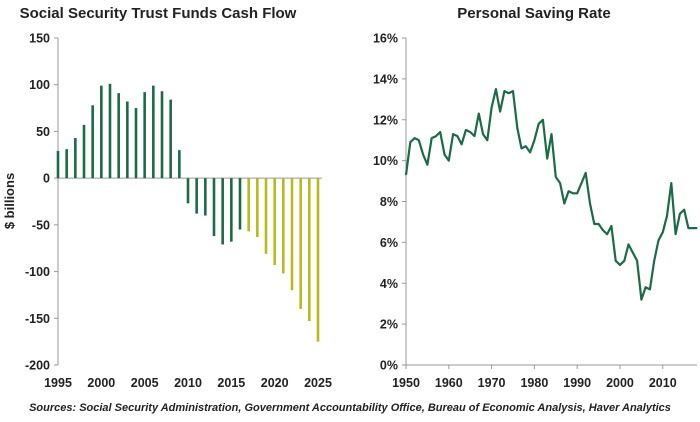 The width and height of the screenshot is (700, 422). I want to click on cash-flow-chart-title: Social Security Trust Funds Cash Flow, so click(158, 13).